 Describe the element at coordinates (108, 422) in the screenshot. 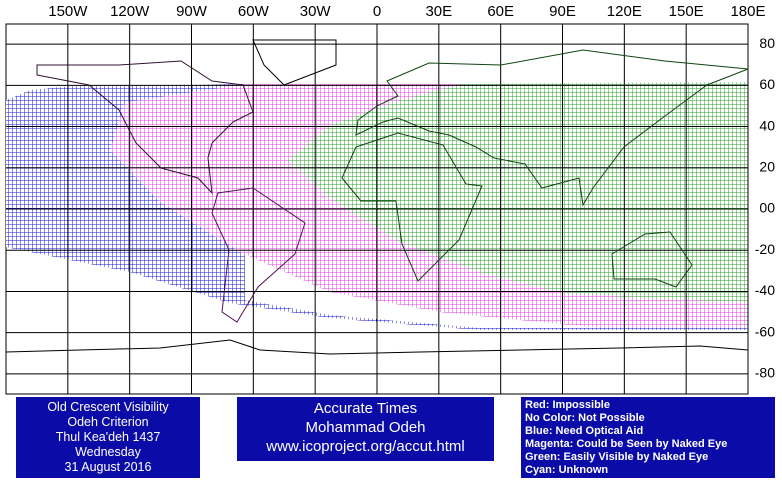

I see `info-line: Odeh Criterion` at that location.